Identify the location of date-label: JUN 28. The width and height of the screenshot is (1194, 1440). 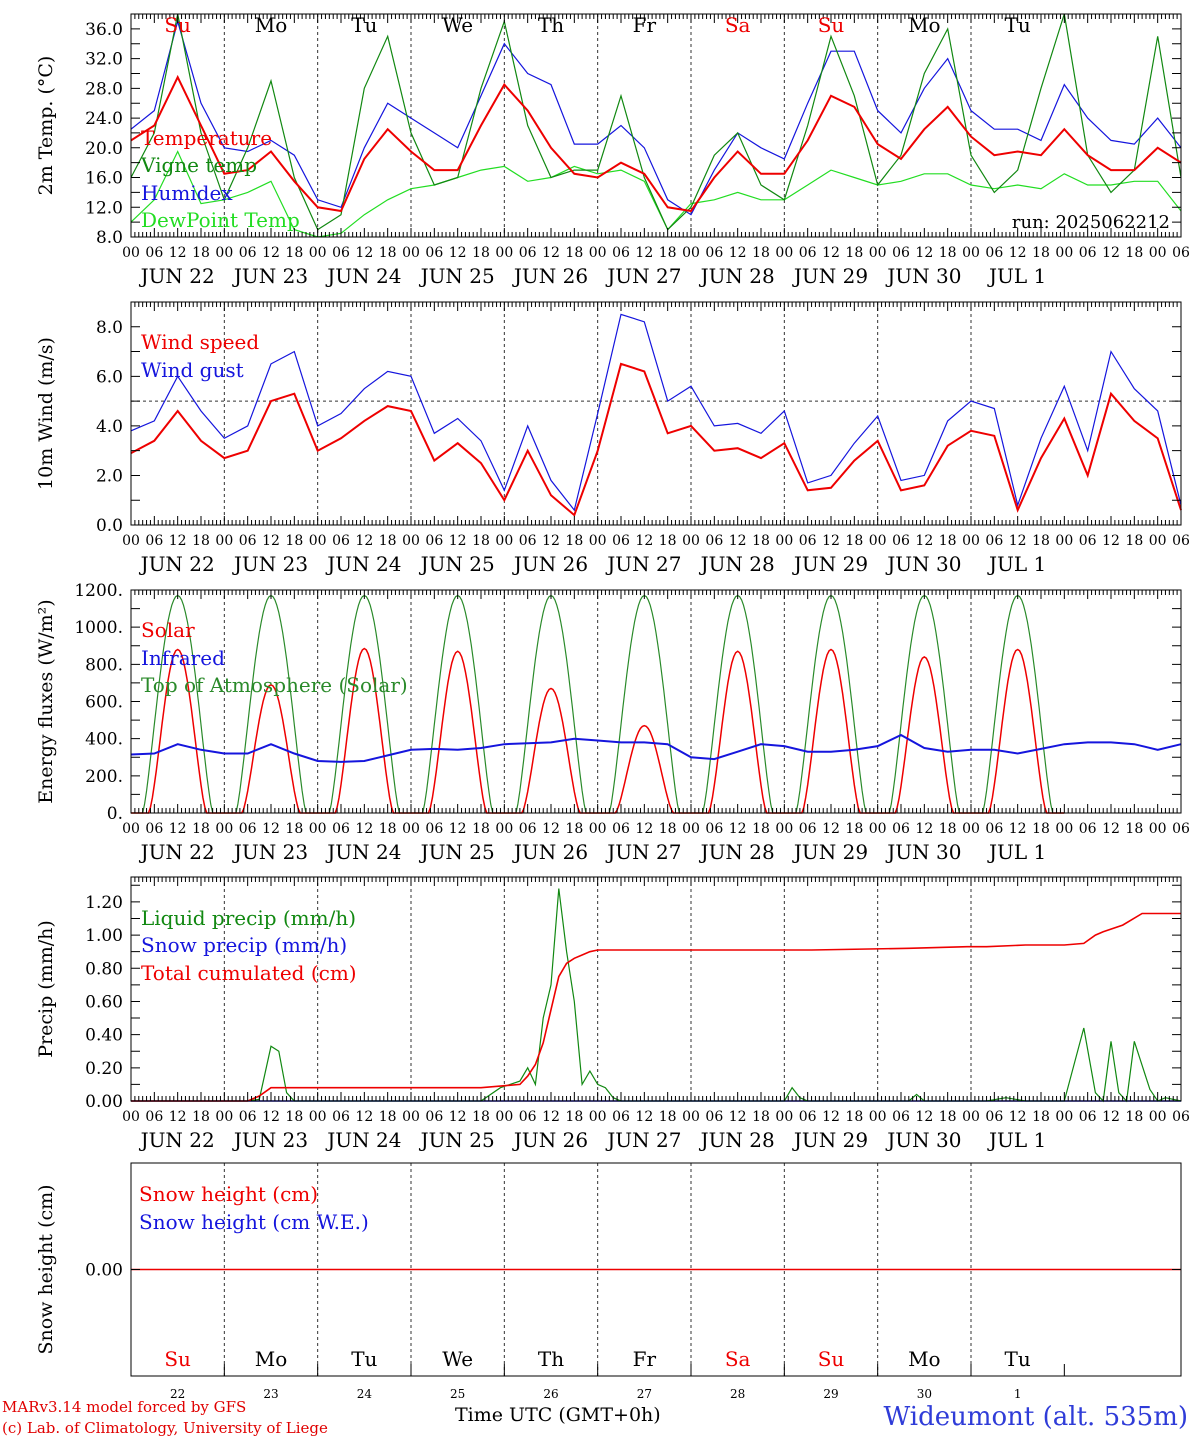
(737, 564).